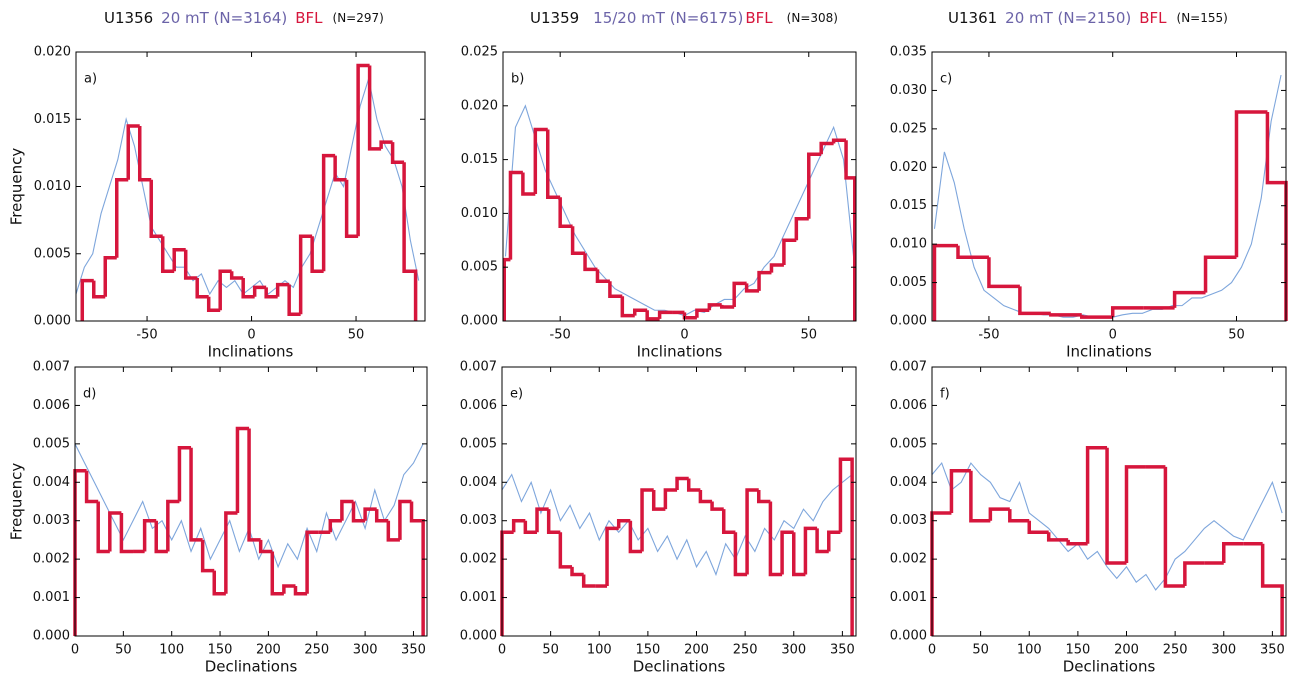  What do you see at coordinates (478, 482) in the screenshot?
I see `y-tick-label: 0.004` at bounding box center [478, 482].